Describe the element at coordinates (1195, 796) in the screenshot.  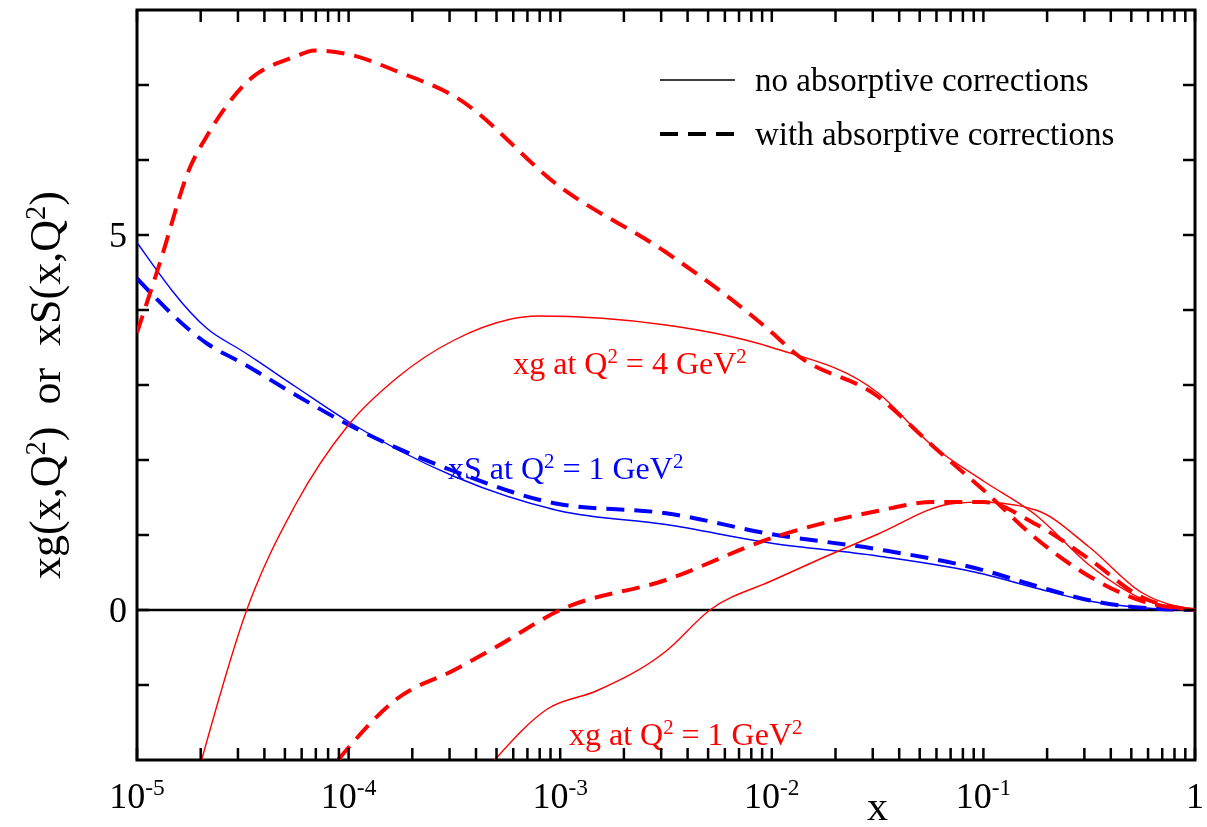
I see `x-tick-label: 1` at that location.